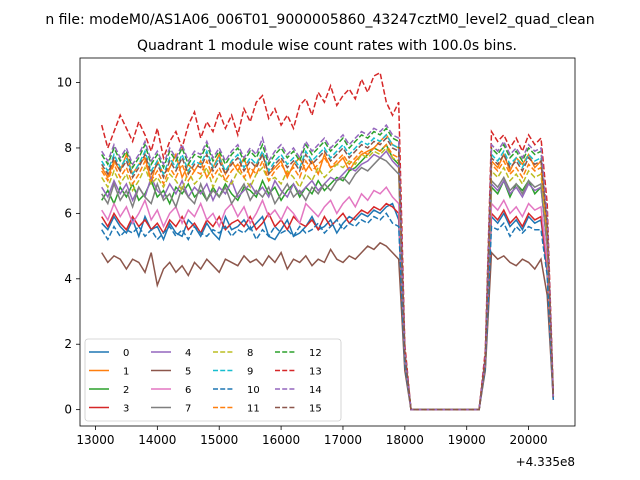 This screenshot has height=480, width=640. What do you see at coordinates (68, 344) in the screenshot?
I see `y-tick-label: 2` at bounding box center [68, 344].